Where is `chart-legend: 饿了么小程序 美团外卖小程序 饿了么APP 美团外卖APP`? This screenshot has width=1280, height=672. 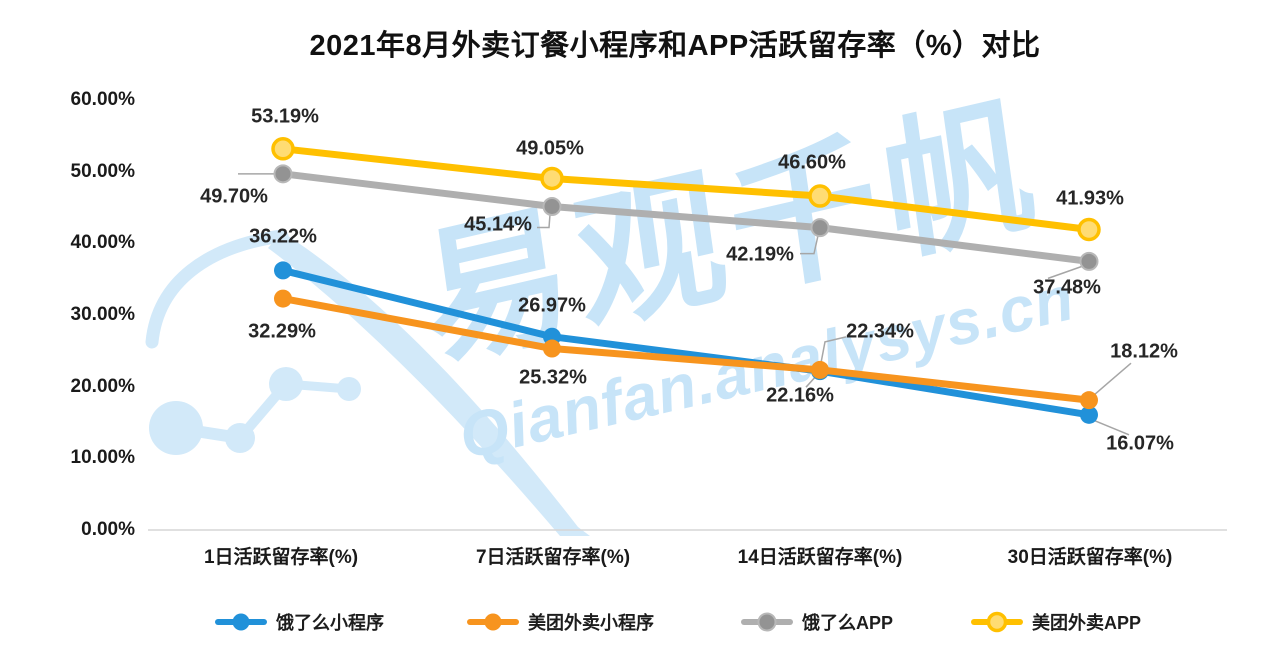 chart-legend: 饿了么小程序 美团外卖小程序 饿了么APP 美团外卖APP is located at coordinates (640, 622).